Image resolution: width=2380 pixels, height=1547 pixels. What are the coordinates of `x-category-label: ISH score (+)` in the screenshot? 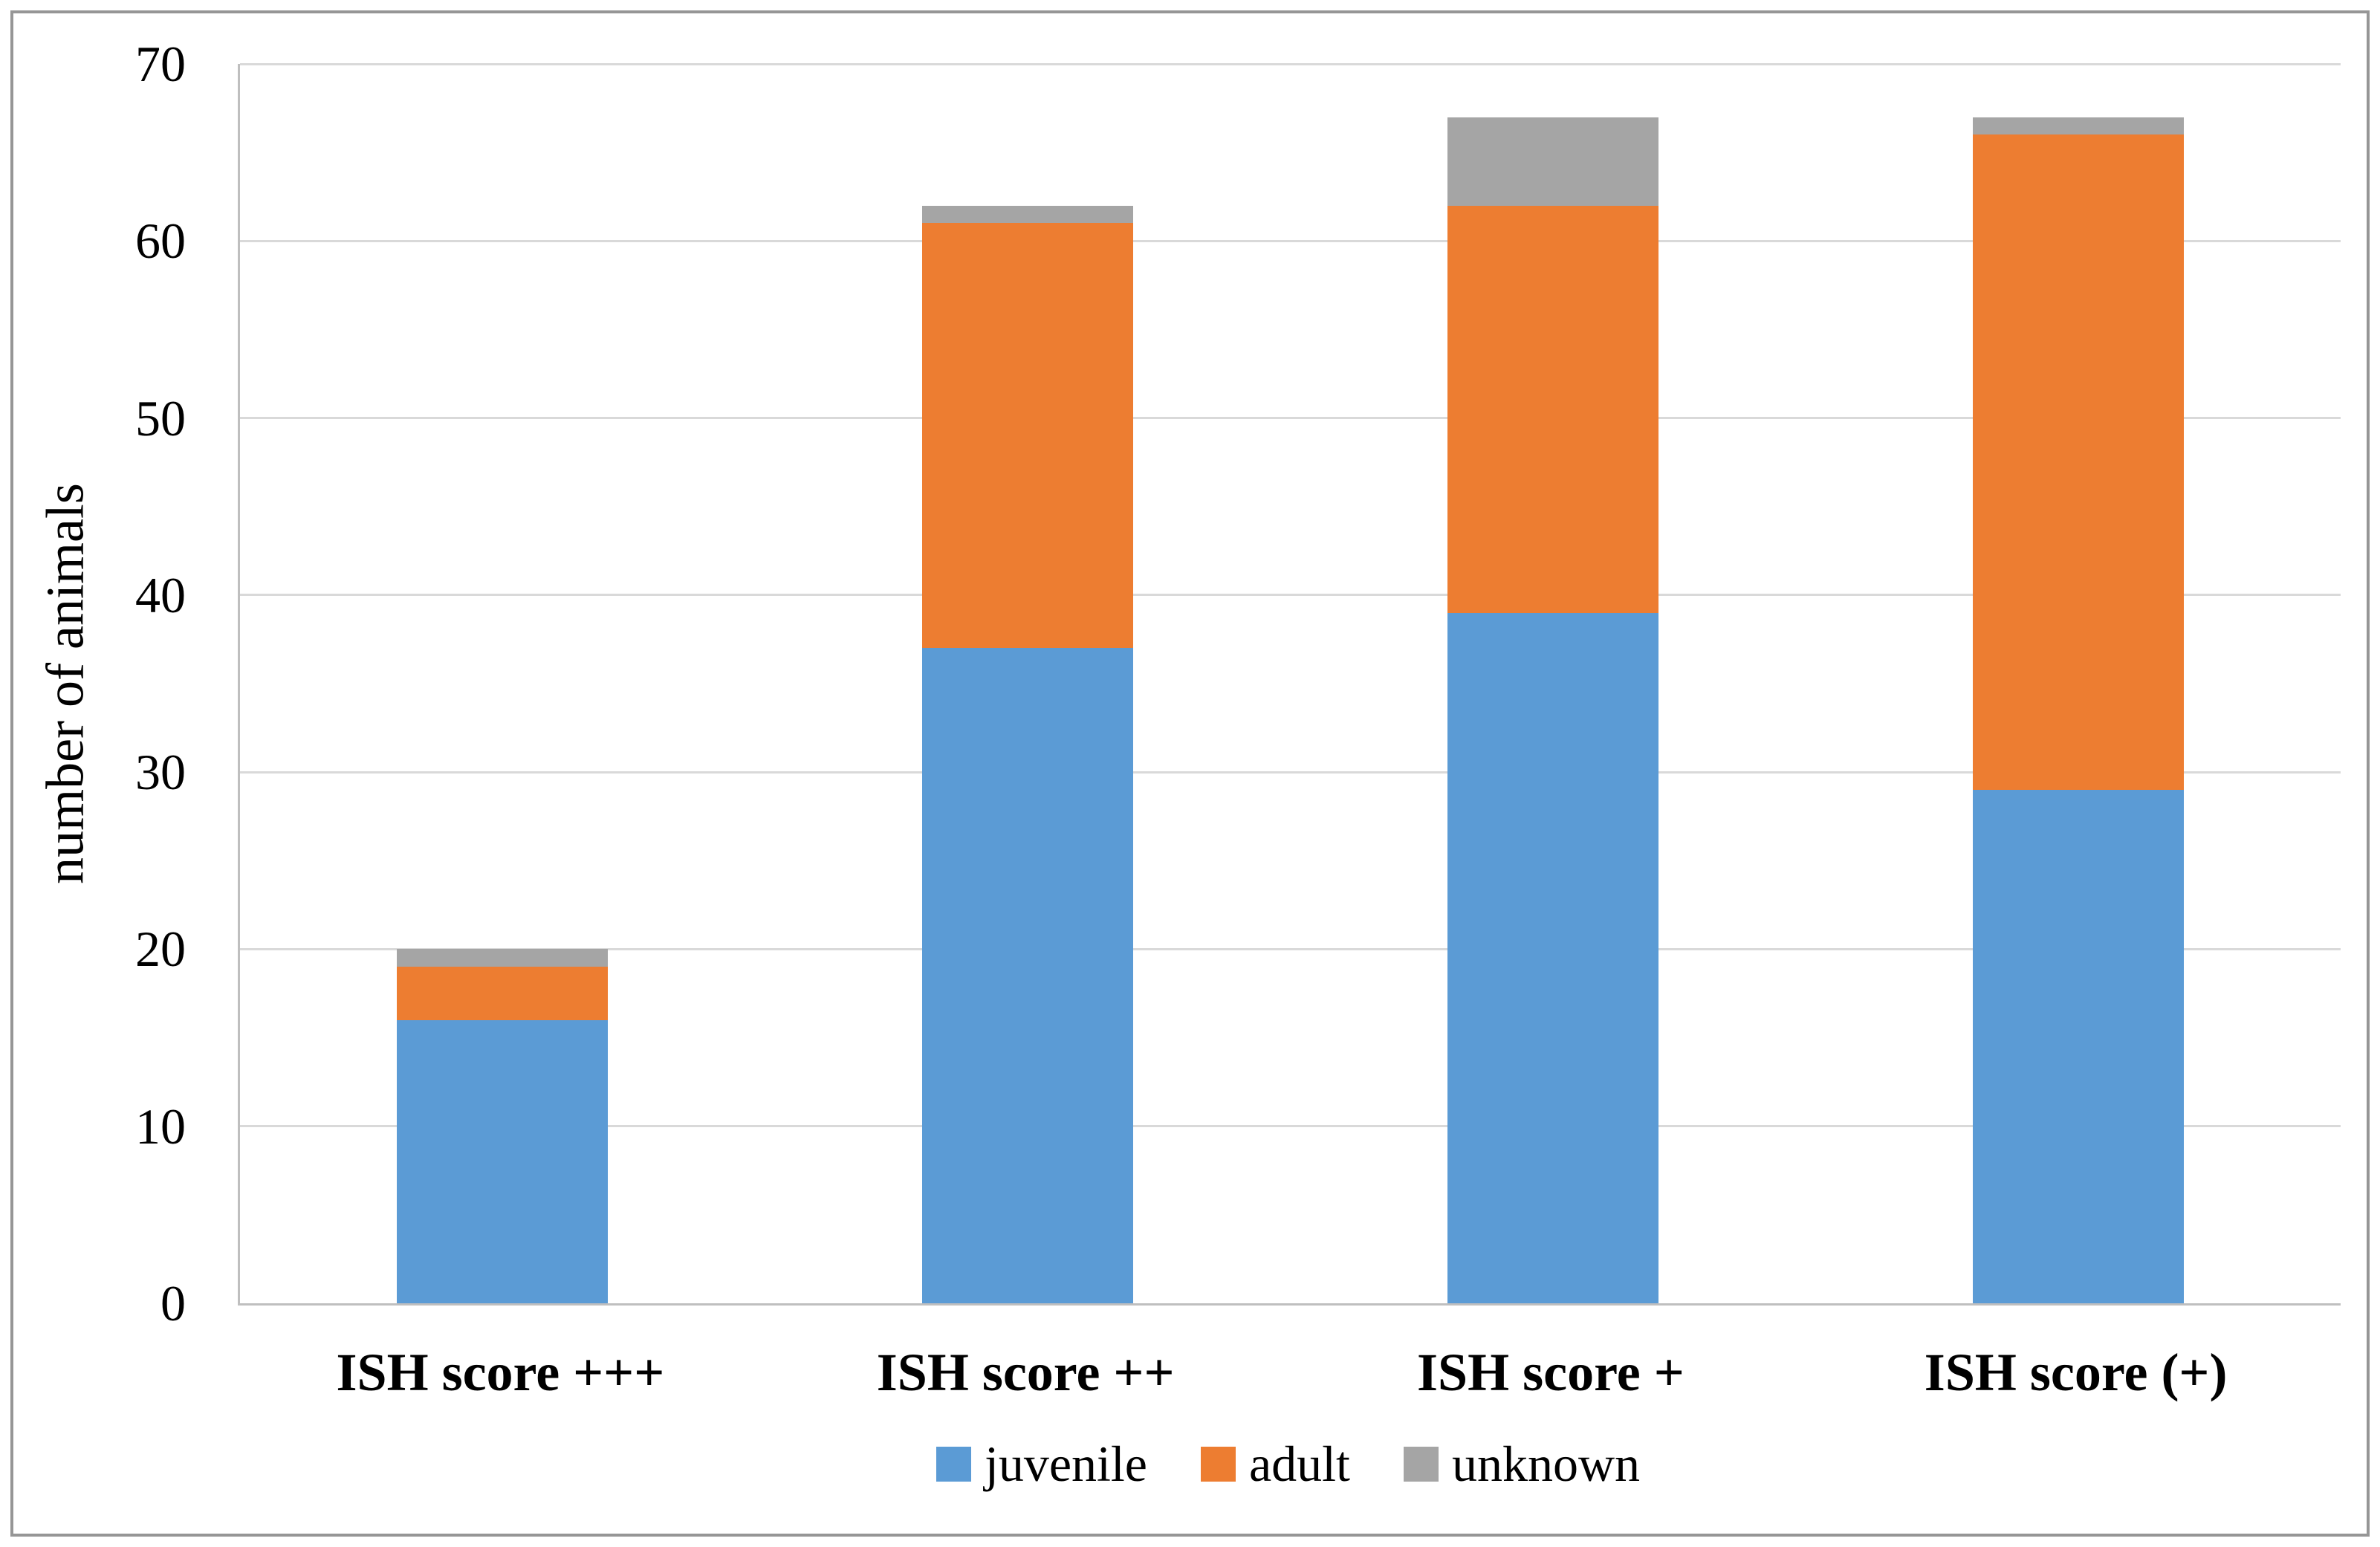 It's located at (2076, 1373).